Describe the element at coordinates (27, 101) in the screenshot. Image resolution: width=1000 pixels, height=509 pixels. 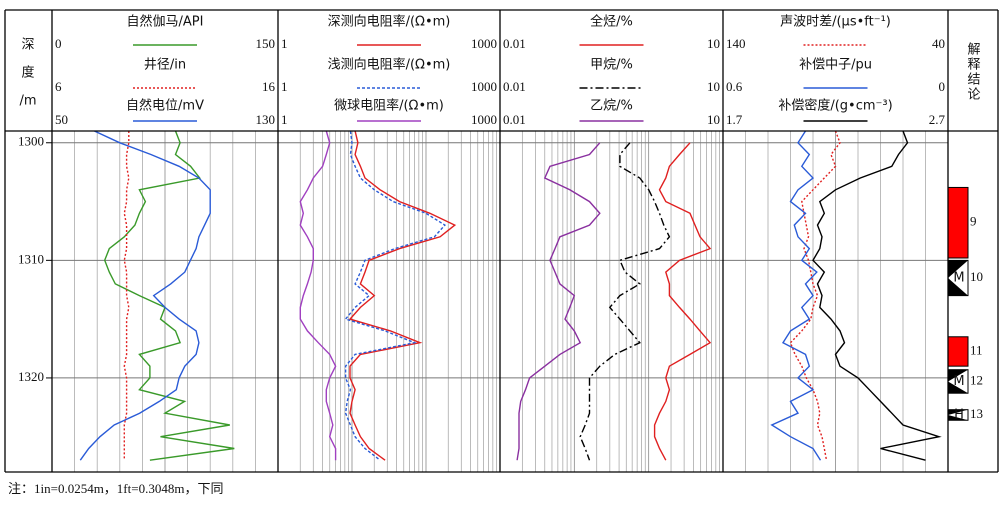
I see `depth-title: /m` at that location.